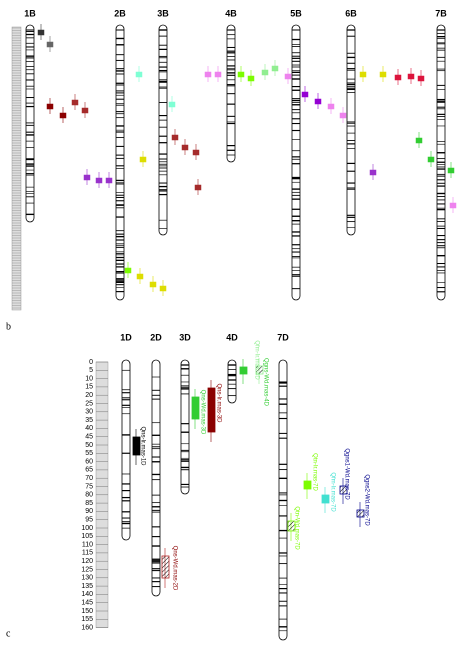 The height and width of the screenshot is (645, 474). I want to click on ruler-label: 80, so click(89, 495).